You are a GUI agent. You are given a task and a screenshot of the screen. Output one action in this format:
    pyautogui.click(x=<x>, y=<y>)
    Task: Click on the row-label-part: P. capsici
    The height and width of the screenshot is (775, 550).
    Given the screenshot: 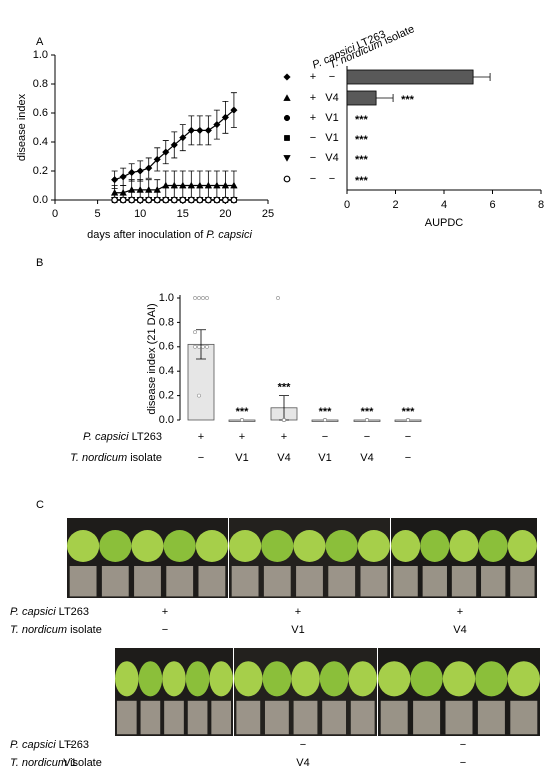 What is the action you would take?
    pyautogui.click(x=33, y=745)
    